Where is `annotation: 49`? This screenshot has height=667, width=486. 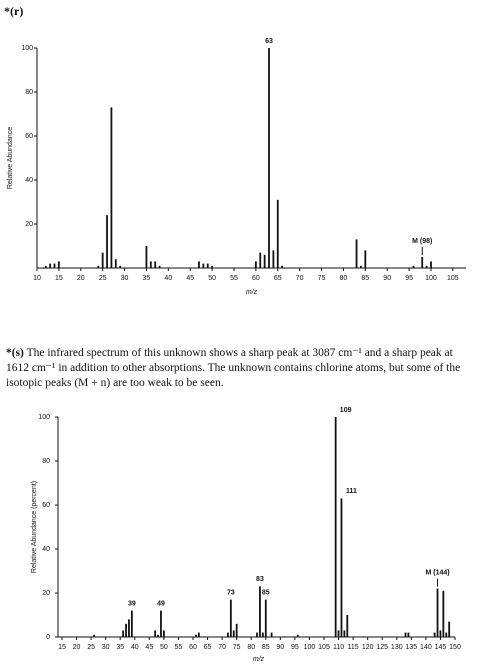
annotation: 49 is located at coordinates (161, 603).